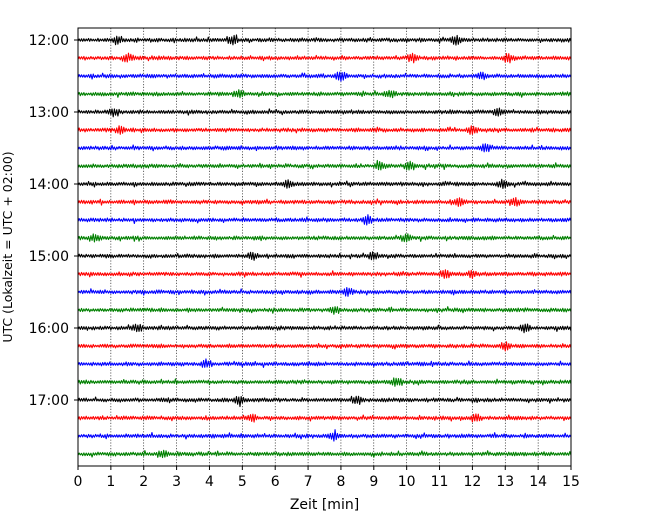 Image resolution: width=650 pixels, height=520 pixels. What do you see at coordinates (324, 505) in the screenshot?
I see `x-axis-title: Zeit [min]` at bounding box center [324, 505].